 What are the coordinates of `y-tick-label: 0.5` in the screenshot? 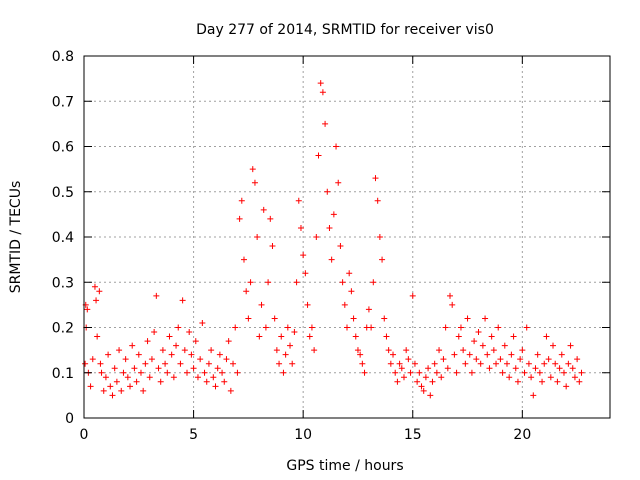 It's located at (63, 193).